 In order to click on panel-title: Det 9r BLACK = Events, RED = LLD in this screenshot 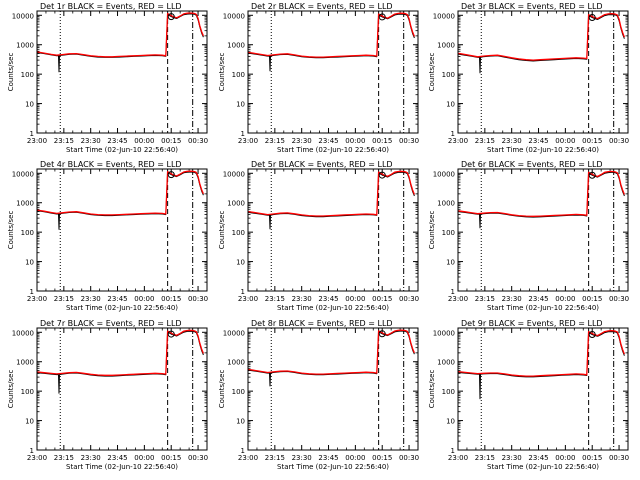, I will do `click(532, 323)`.